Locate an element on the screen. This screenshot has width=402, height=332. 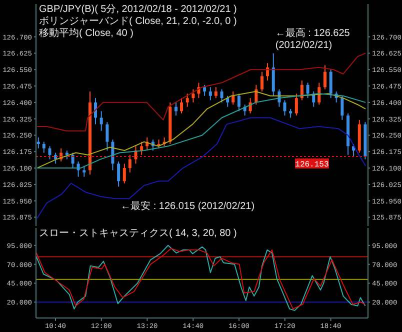
chart-title: GBP/JPY(B)( 5分, 2012/02/18 - 2012/02/21 ) is located at coordinates (138, 10).